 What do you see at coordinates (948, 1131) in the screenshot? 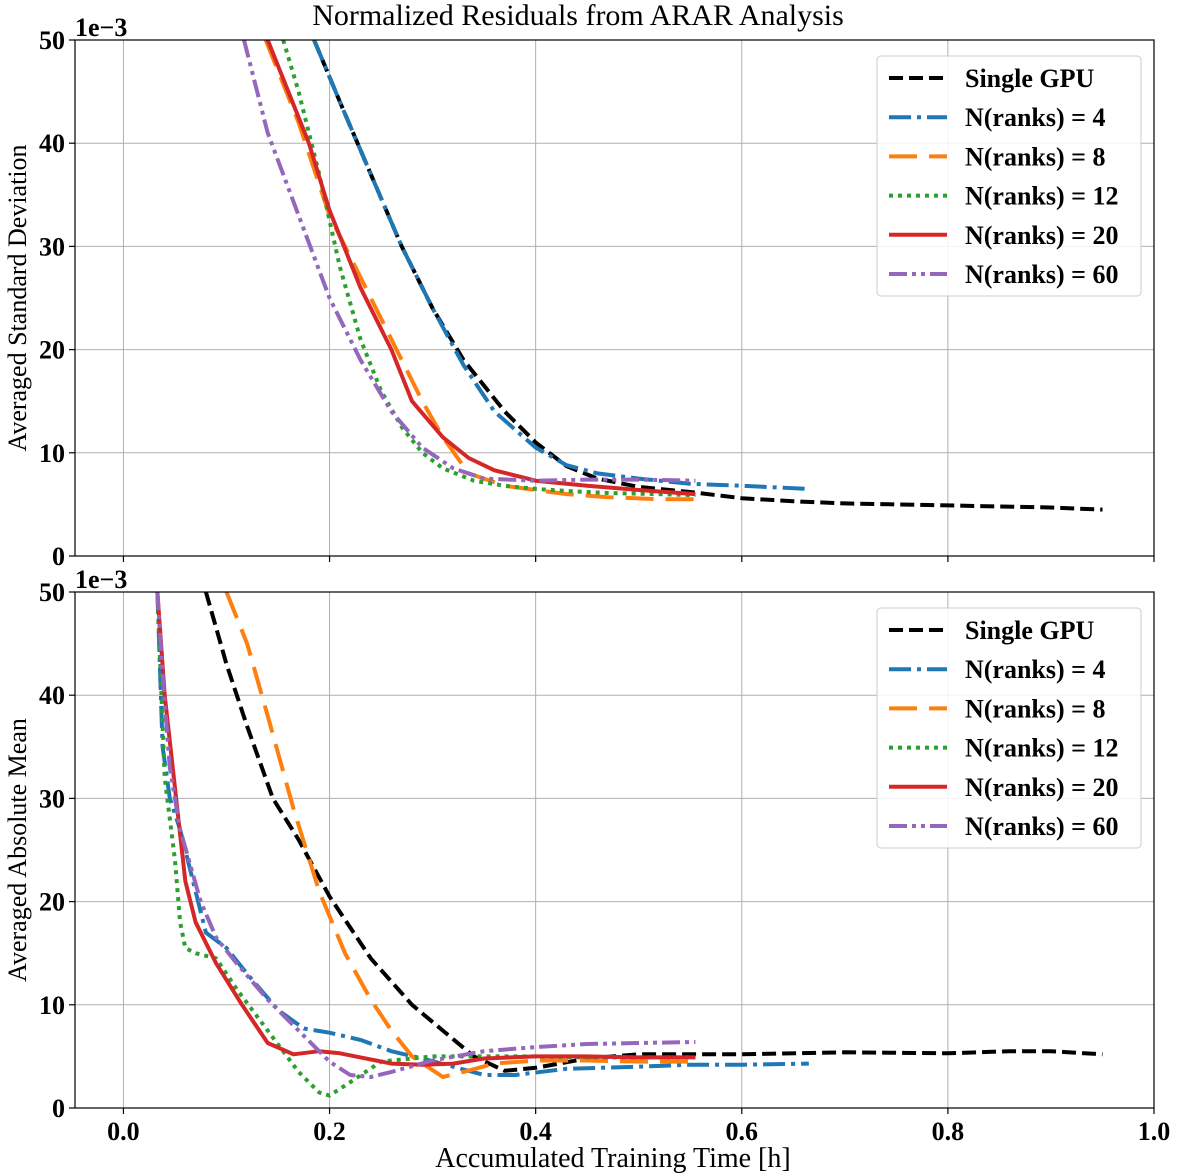
I see `x-tick-label: 0.8` at bounding box center [948, 1131].